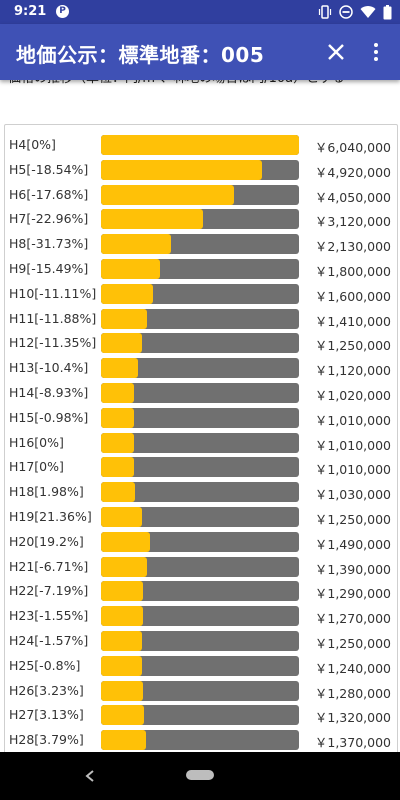  I want to click on year-change-label: H20[19.2%], so click(46, 541).